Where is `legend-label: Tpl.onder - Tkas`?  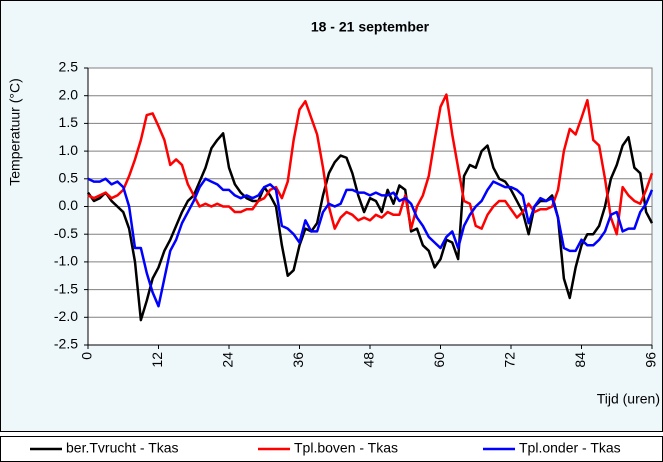
legend-label: Tpl.onder - Tkas is located at coordinates (570, 448).